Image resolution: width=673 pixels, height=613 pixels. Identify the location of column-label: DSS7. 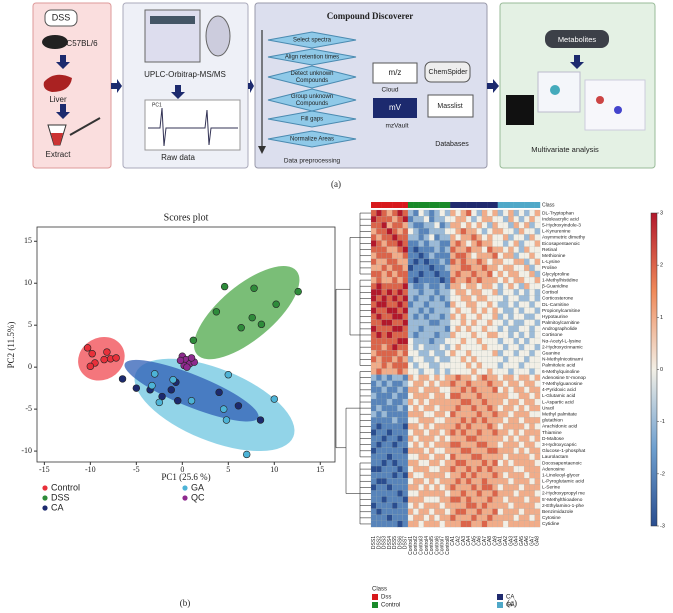
(406, 542).